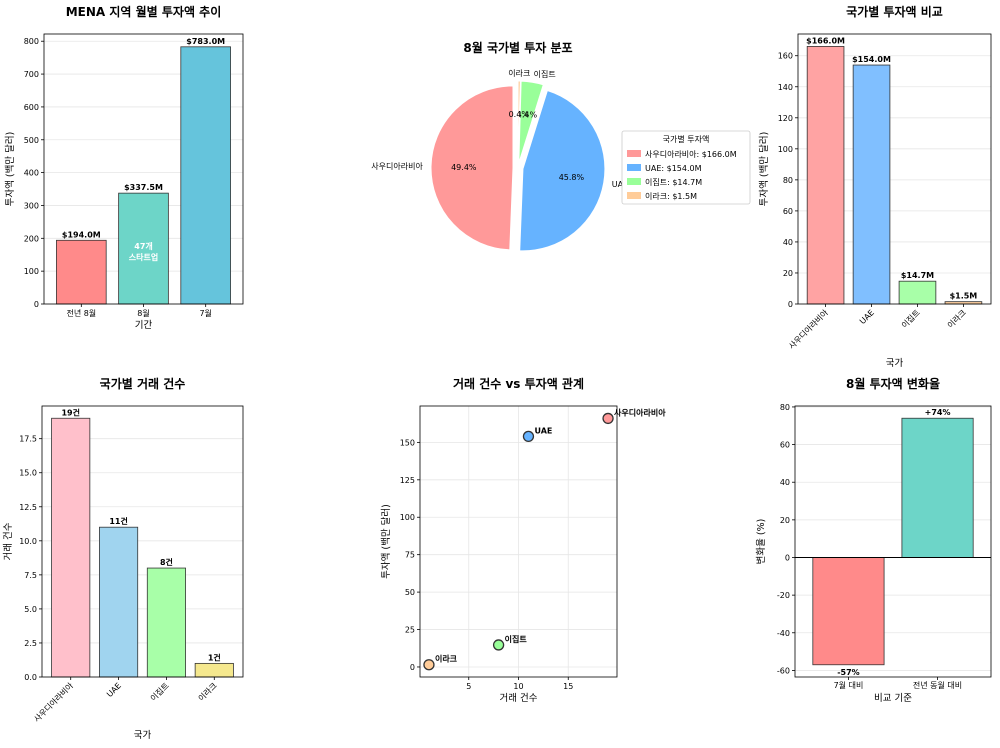 The width and height of the screenshot is (1000, 748). What do you see at coordinates (519, 73) in the screenshot?
I see `c2-slice-label: 이라크` at bounding box center [519, 73].